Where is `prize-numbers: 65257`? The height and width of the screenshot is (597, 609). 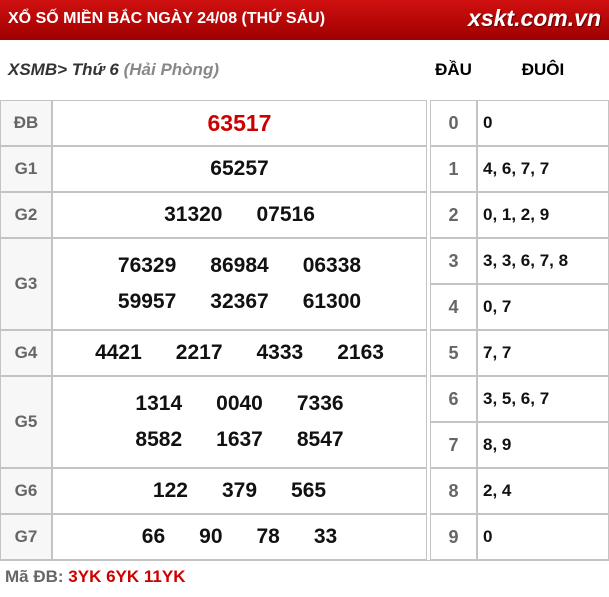
prize-numbers: 65257 is located at coordinates (239, 169).